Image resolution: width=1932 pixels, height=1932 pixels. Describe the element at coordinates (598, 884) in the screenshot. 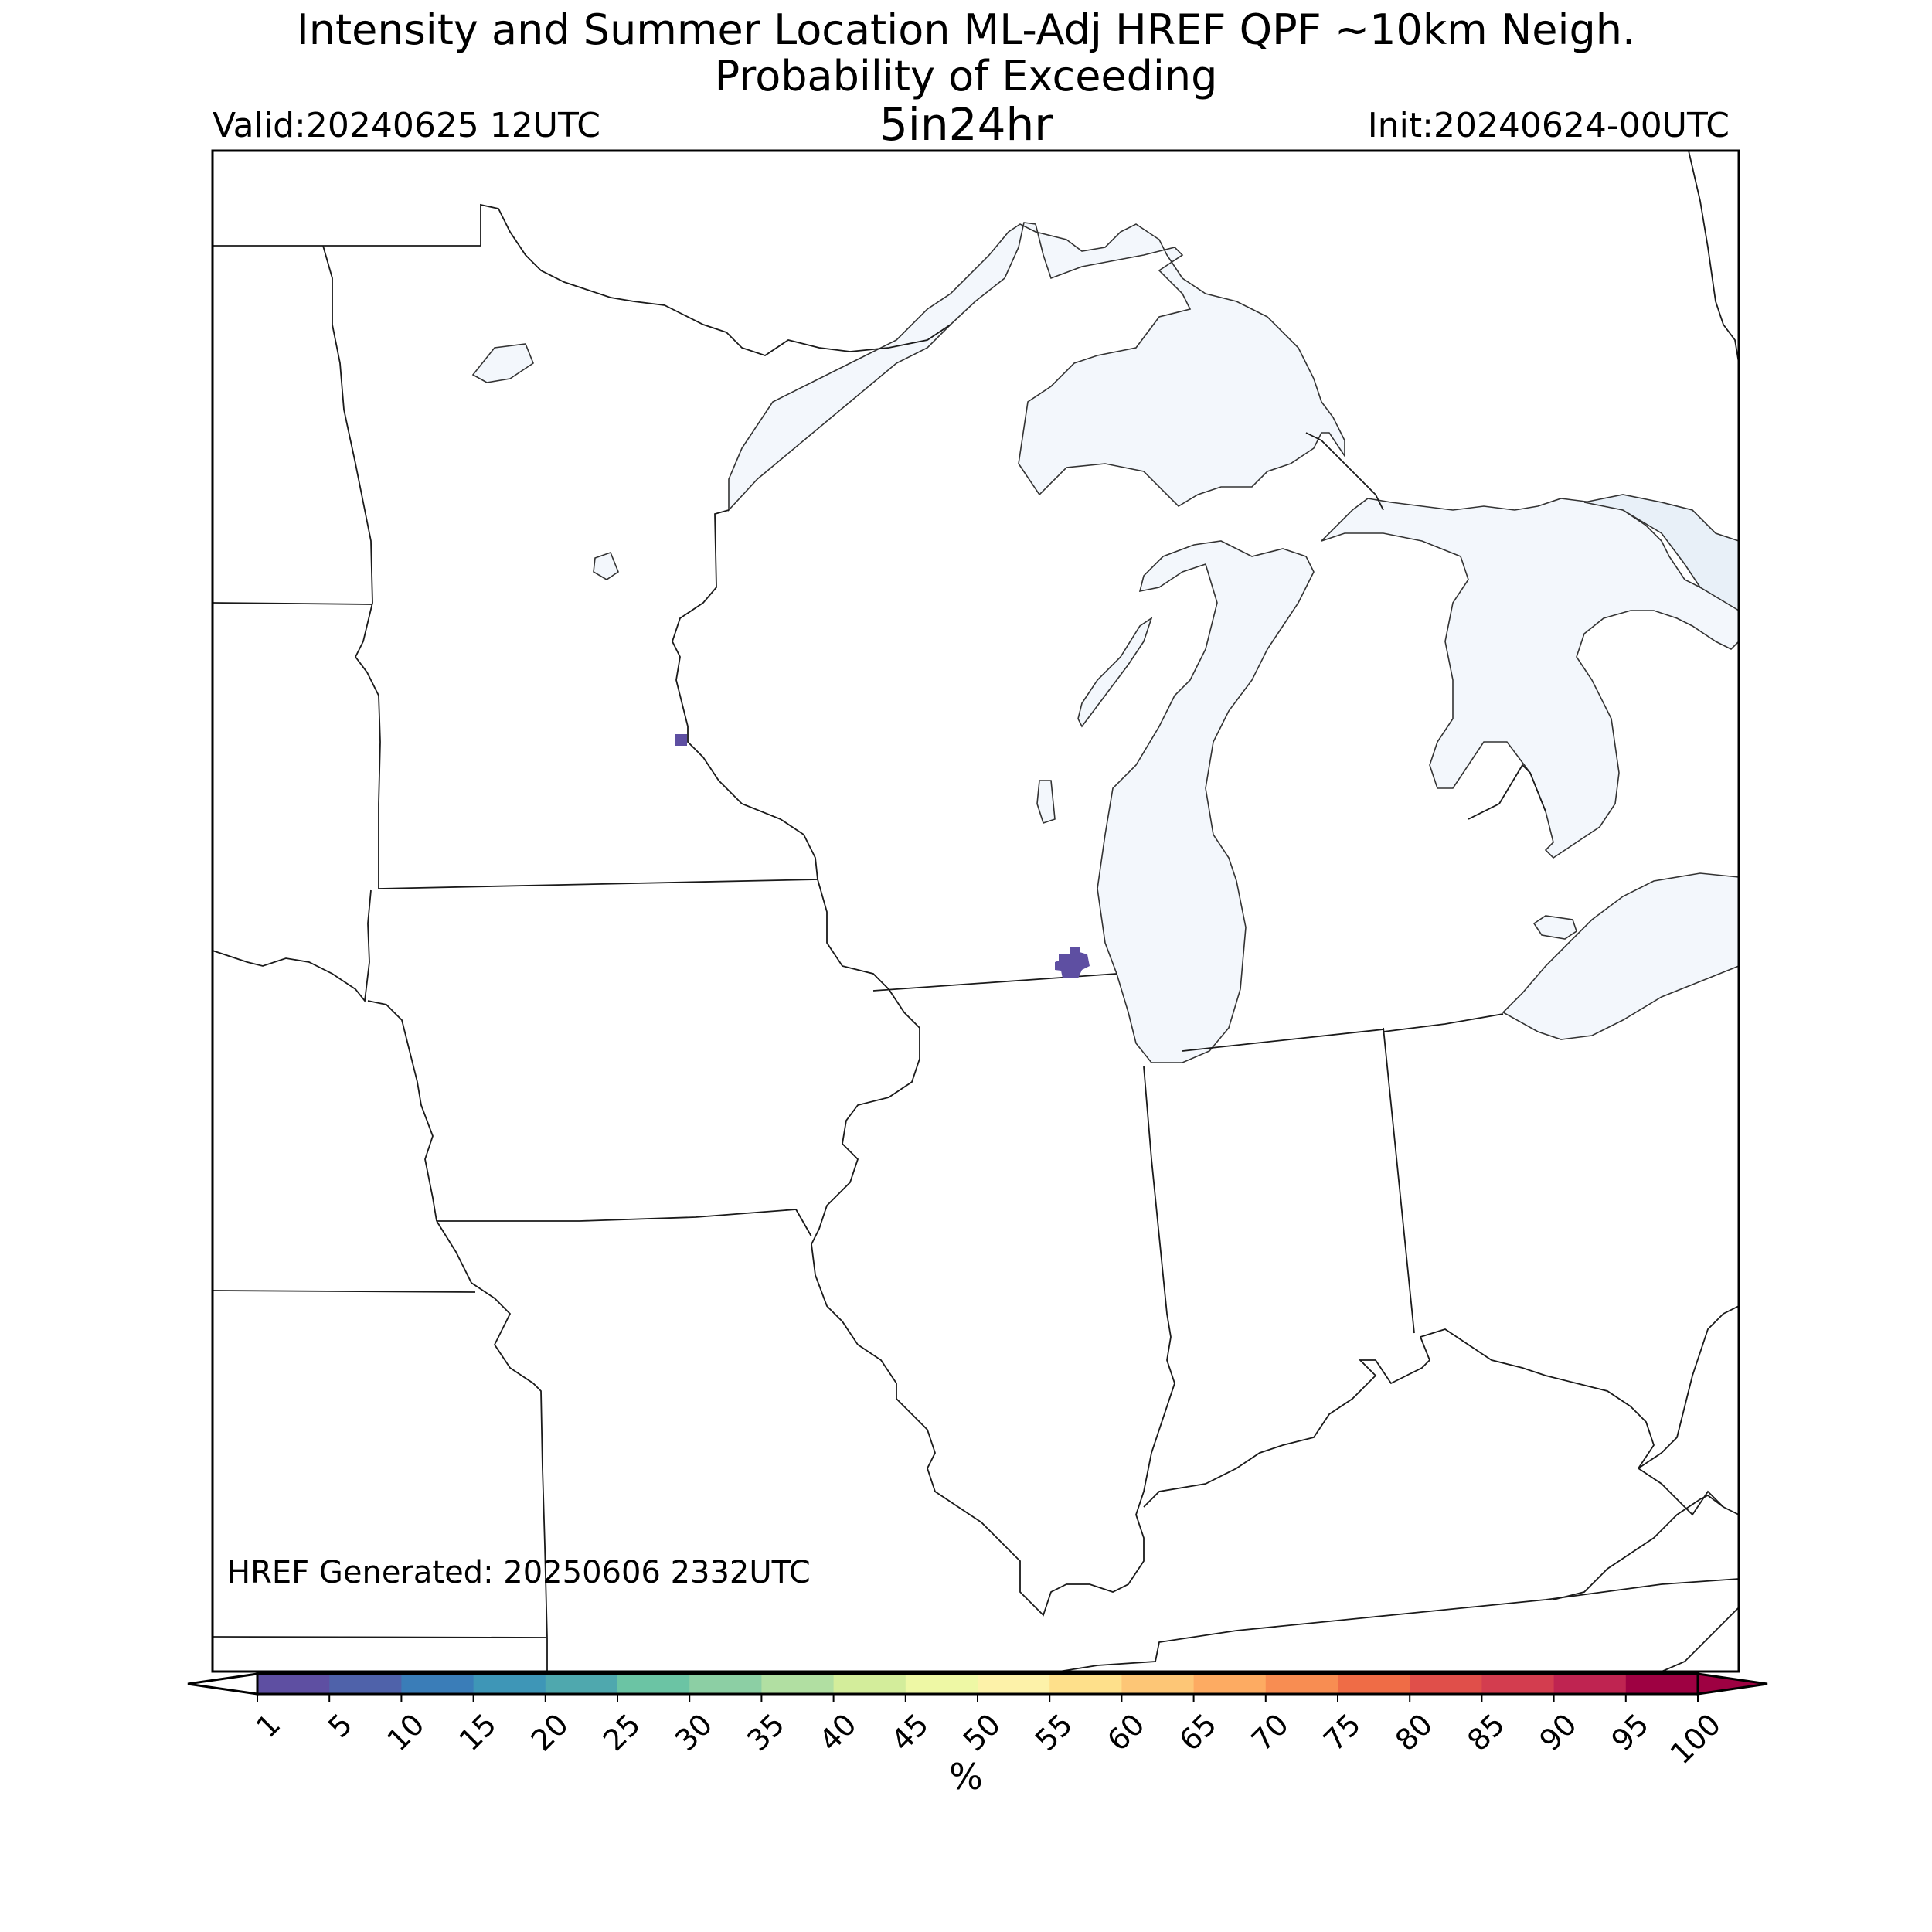

I see `state-border-ia-mn` at that location.